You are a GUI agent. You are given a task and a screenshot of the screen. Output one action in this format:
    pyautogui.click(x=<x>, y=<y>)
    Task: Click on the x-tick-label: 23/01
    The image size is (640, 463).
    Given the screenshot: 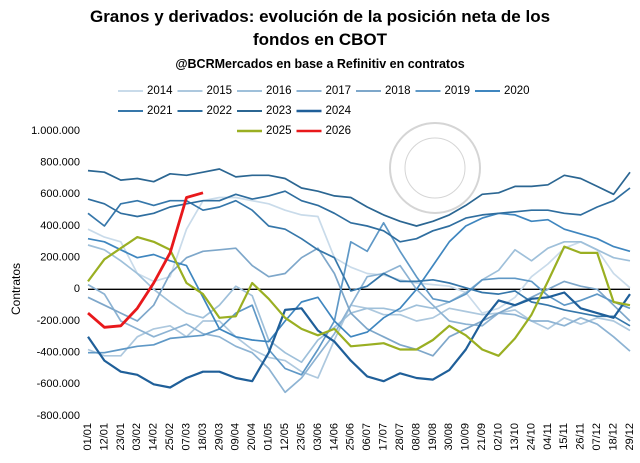 What is the action you would take?
    pyautogui.click(x=121, y=437)
    